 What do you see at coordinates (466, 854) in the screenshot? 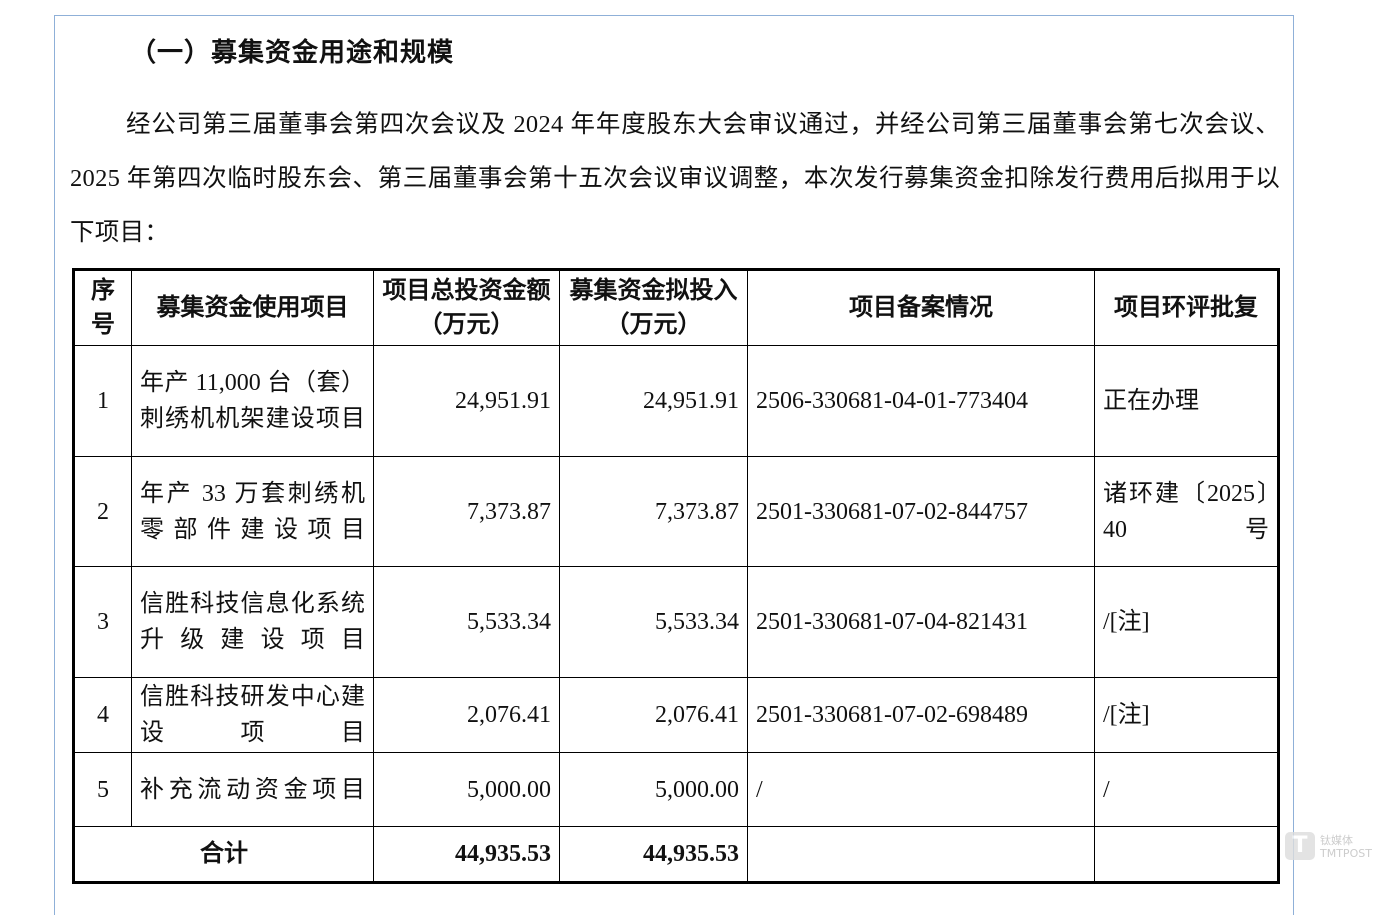
I see `total-total: 44,935.53` at bounding box center [466, 854].